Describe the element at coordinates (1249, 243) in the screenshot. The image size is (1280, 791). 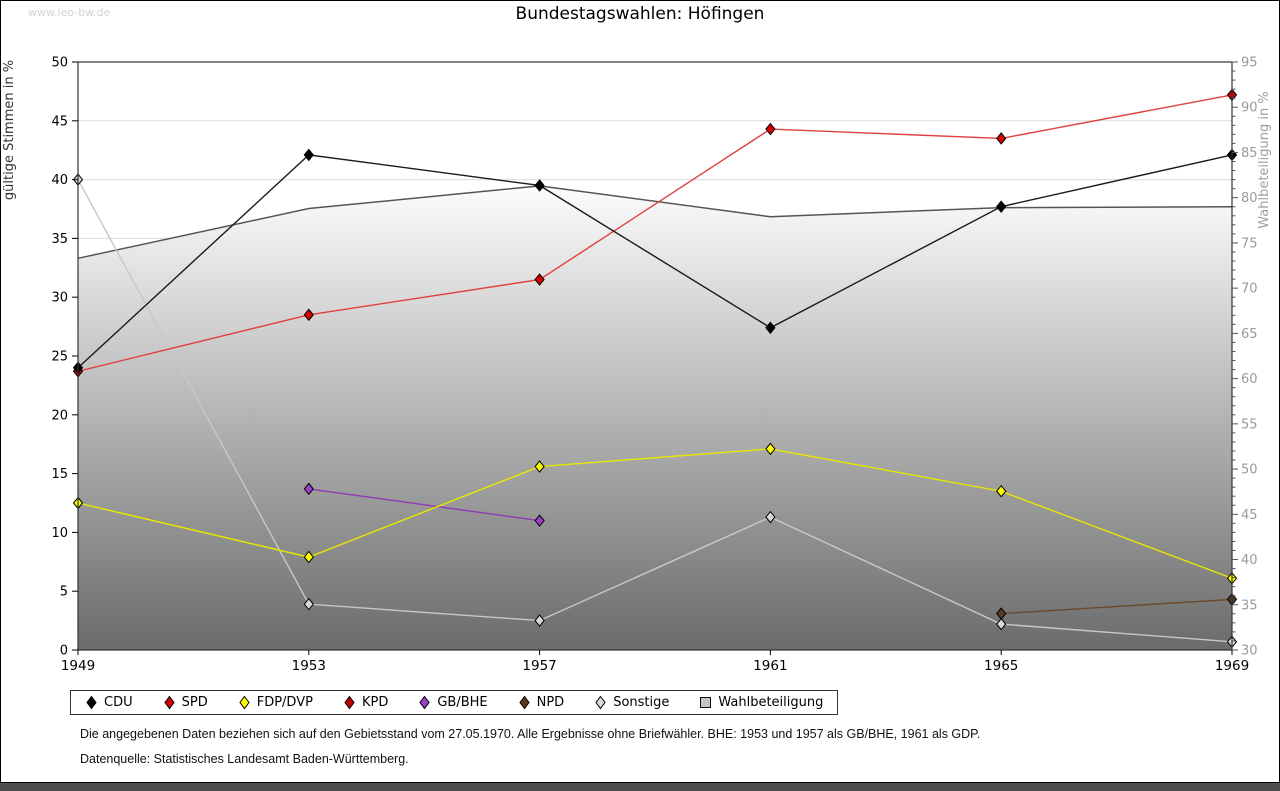
I see `svg-text: 75` at that location.